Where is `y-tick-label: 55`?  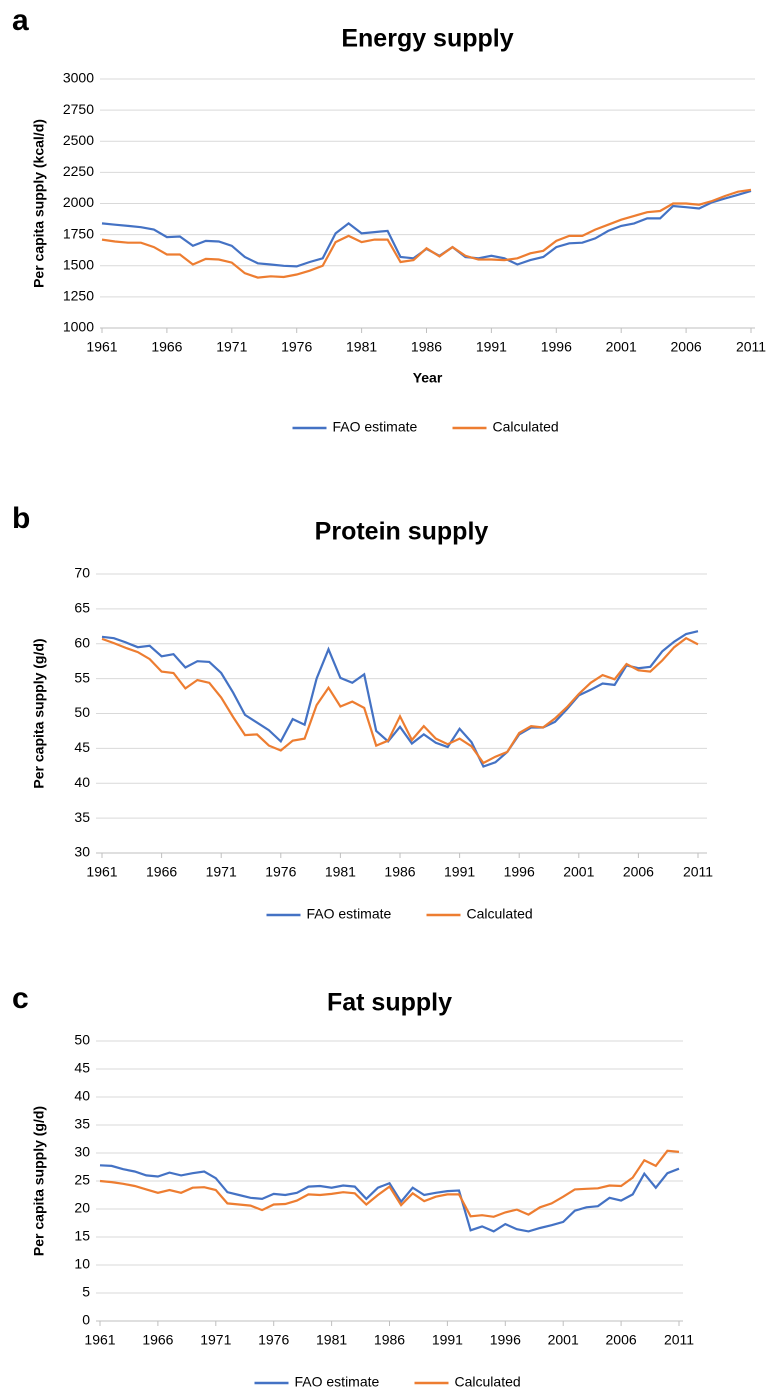 y-tick-label: 55 is located at coordinates (82, 677).